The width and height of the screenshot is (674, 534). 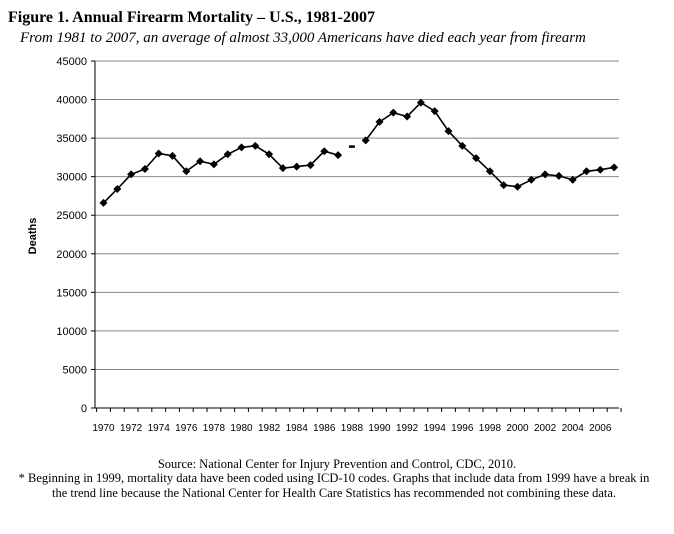 What do you see at coordinates (297, 428) in the screenshot?
I see `x-tick-label: 1984` at bounding box center [297, 428].